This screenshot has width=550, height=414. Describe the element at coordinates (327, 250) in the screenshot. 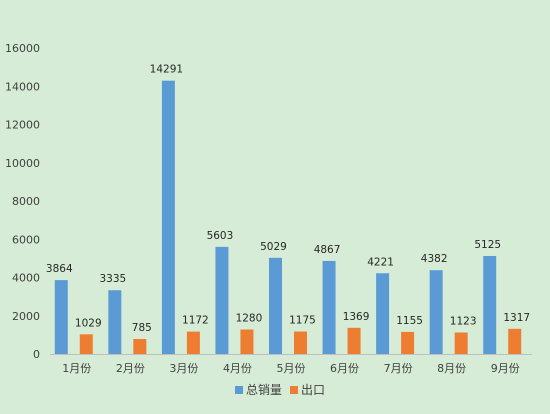

I see `data-label-total-sales: 4867` at that location.